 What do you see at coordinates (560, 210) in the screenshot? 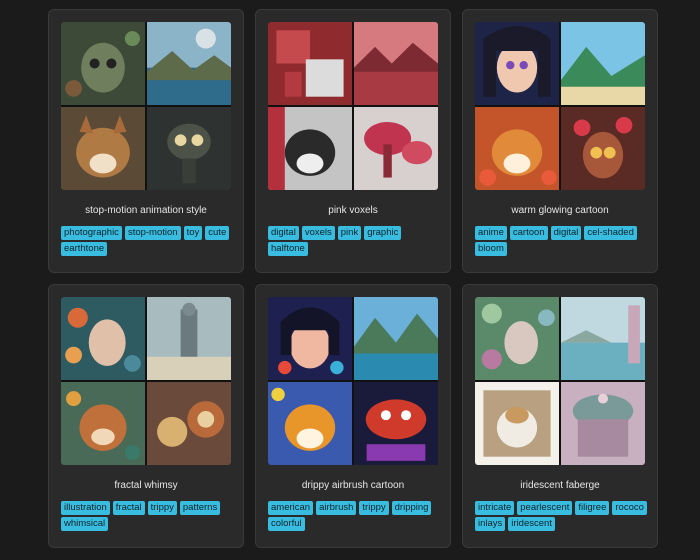
I see `style-title: warm glowing cartoon` at bounding box center [560, 210].